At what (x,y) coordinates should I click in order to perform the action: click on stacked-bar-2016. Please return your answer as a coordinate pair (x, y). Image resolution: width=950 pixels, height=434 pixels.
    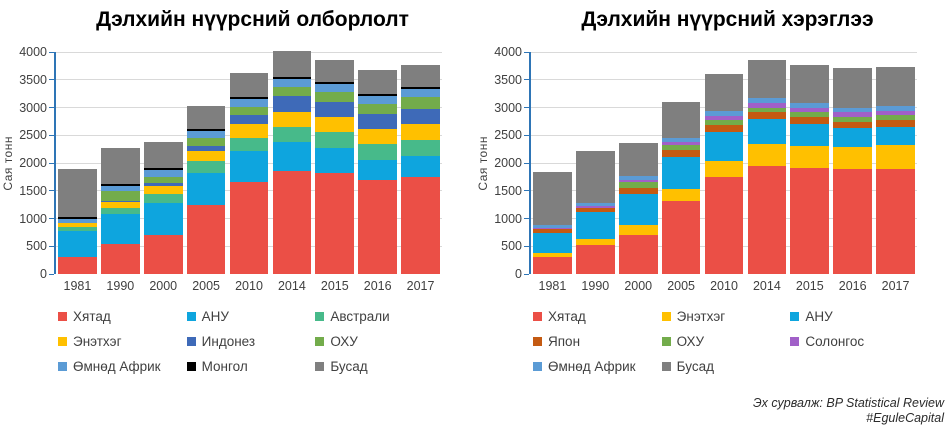
    Looking at the image, I should click on (852, 171).